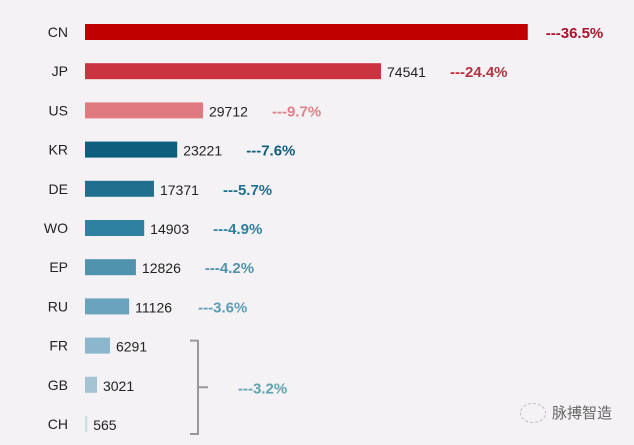  What do you see at coordinates (119, 188) in the screenshot?
I see `bar-de` at bounding box center [119, 188].